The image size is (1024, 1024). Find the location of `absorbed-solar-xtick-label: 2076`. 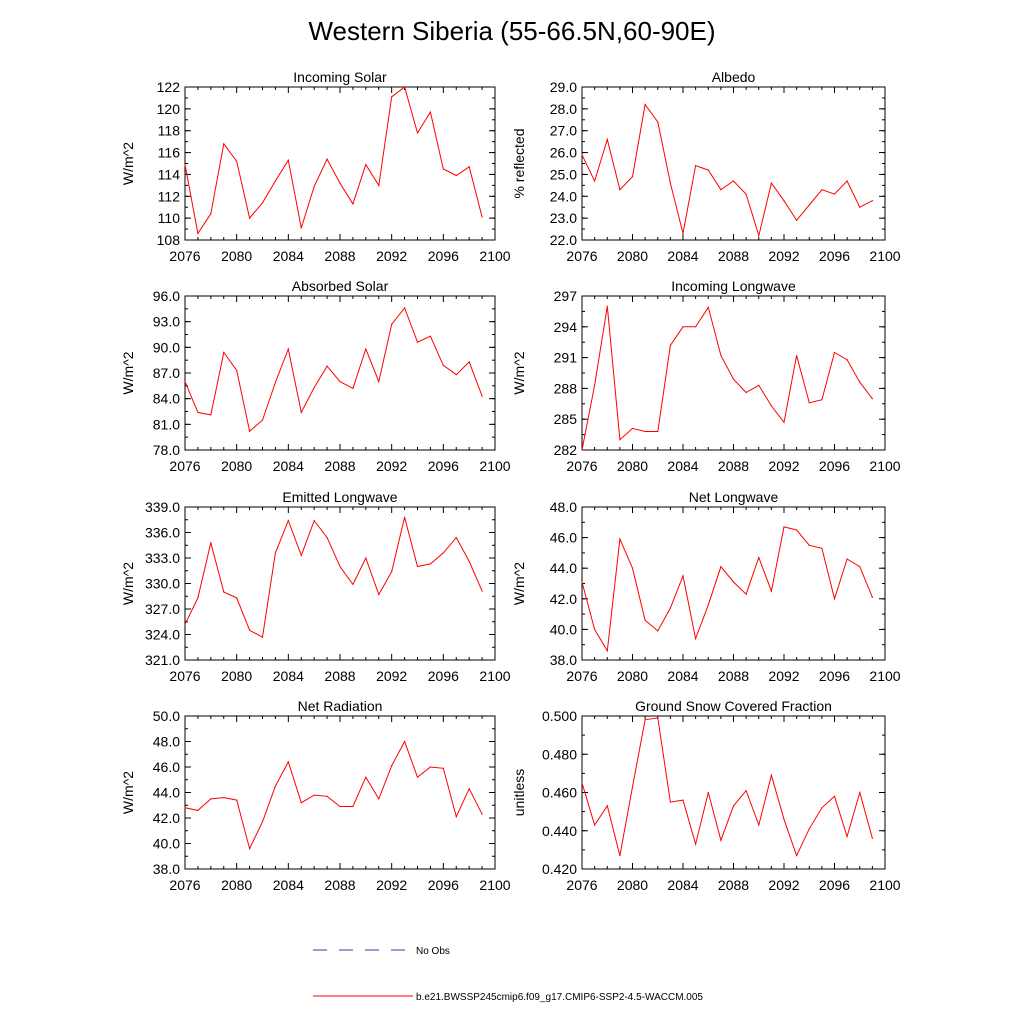

absorbed-solar-xtick-label: 2076 is located at coordinates (184, 466).